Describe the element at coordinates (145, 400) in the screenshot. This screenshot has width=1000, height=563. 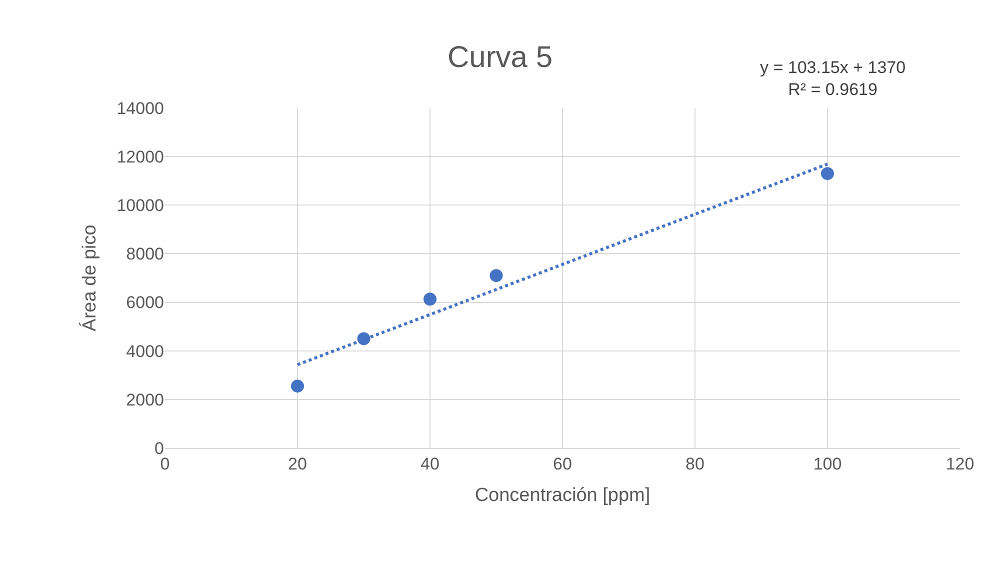
I see `y-tick-label: 2000` at that location.